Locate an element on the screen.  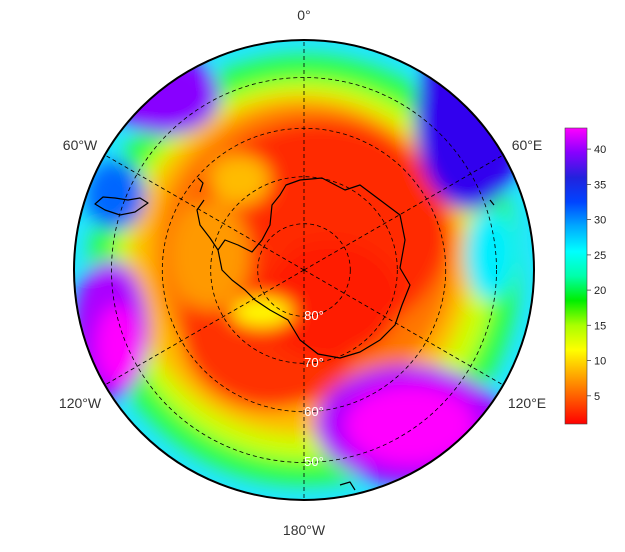
lon-label-60e: 60°E is located at coordinates (527, 145).